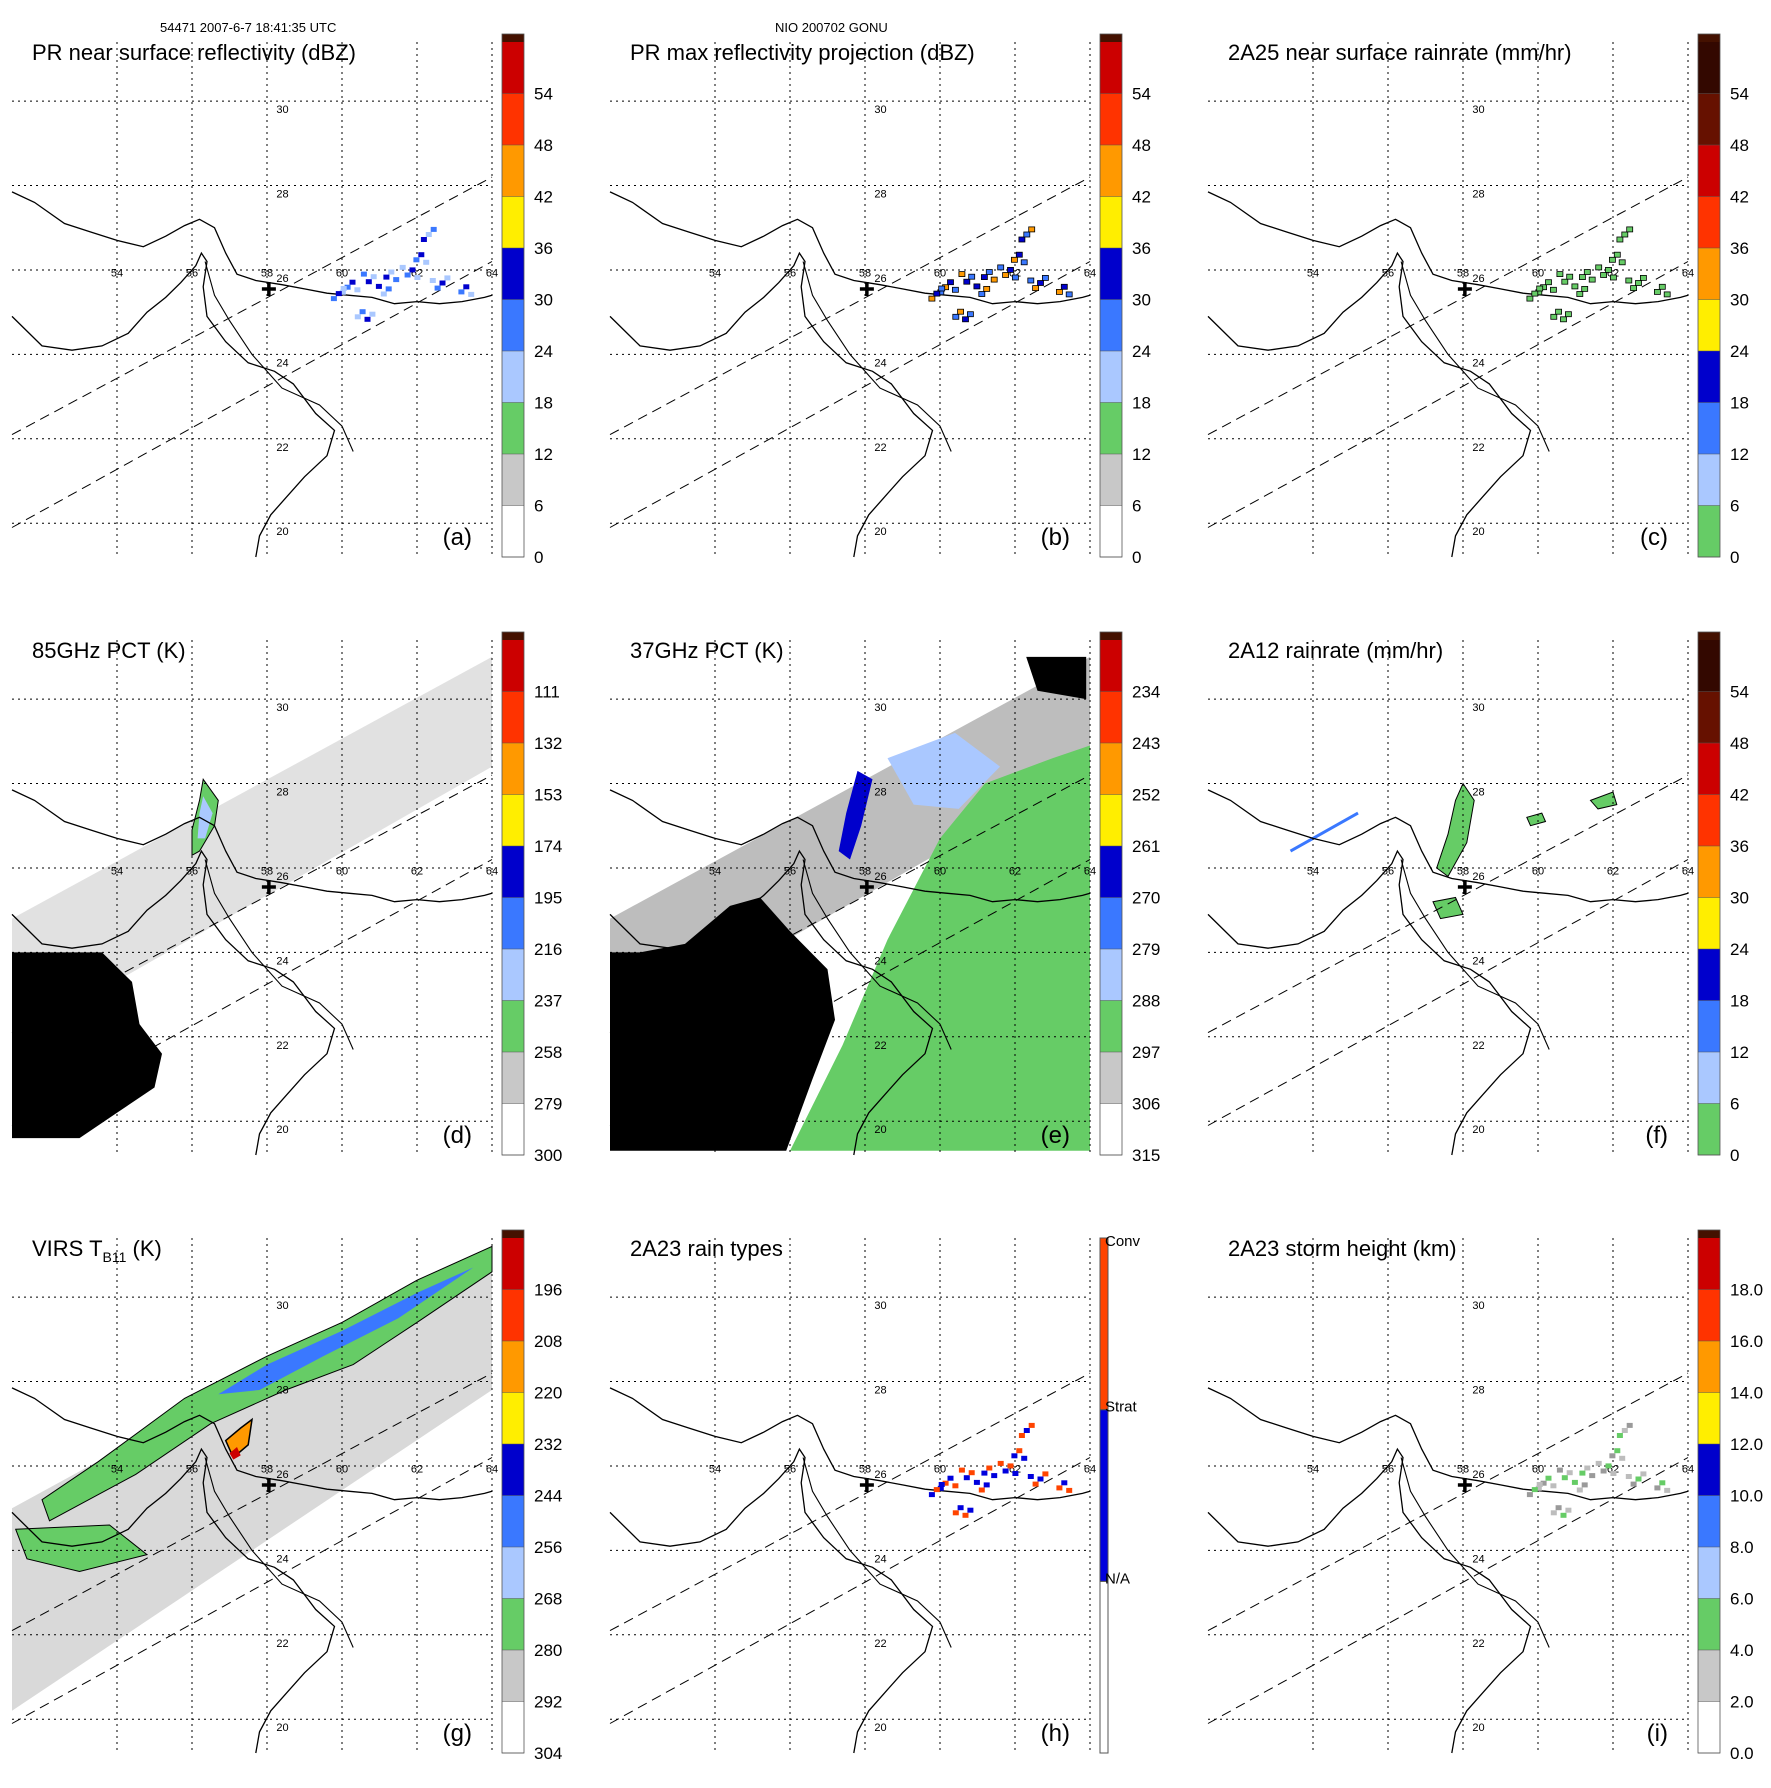 The height and width of the screenshot is (1788, 1771). I want to click on colorbar-tick-label: 24, so click(543, 351).